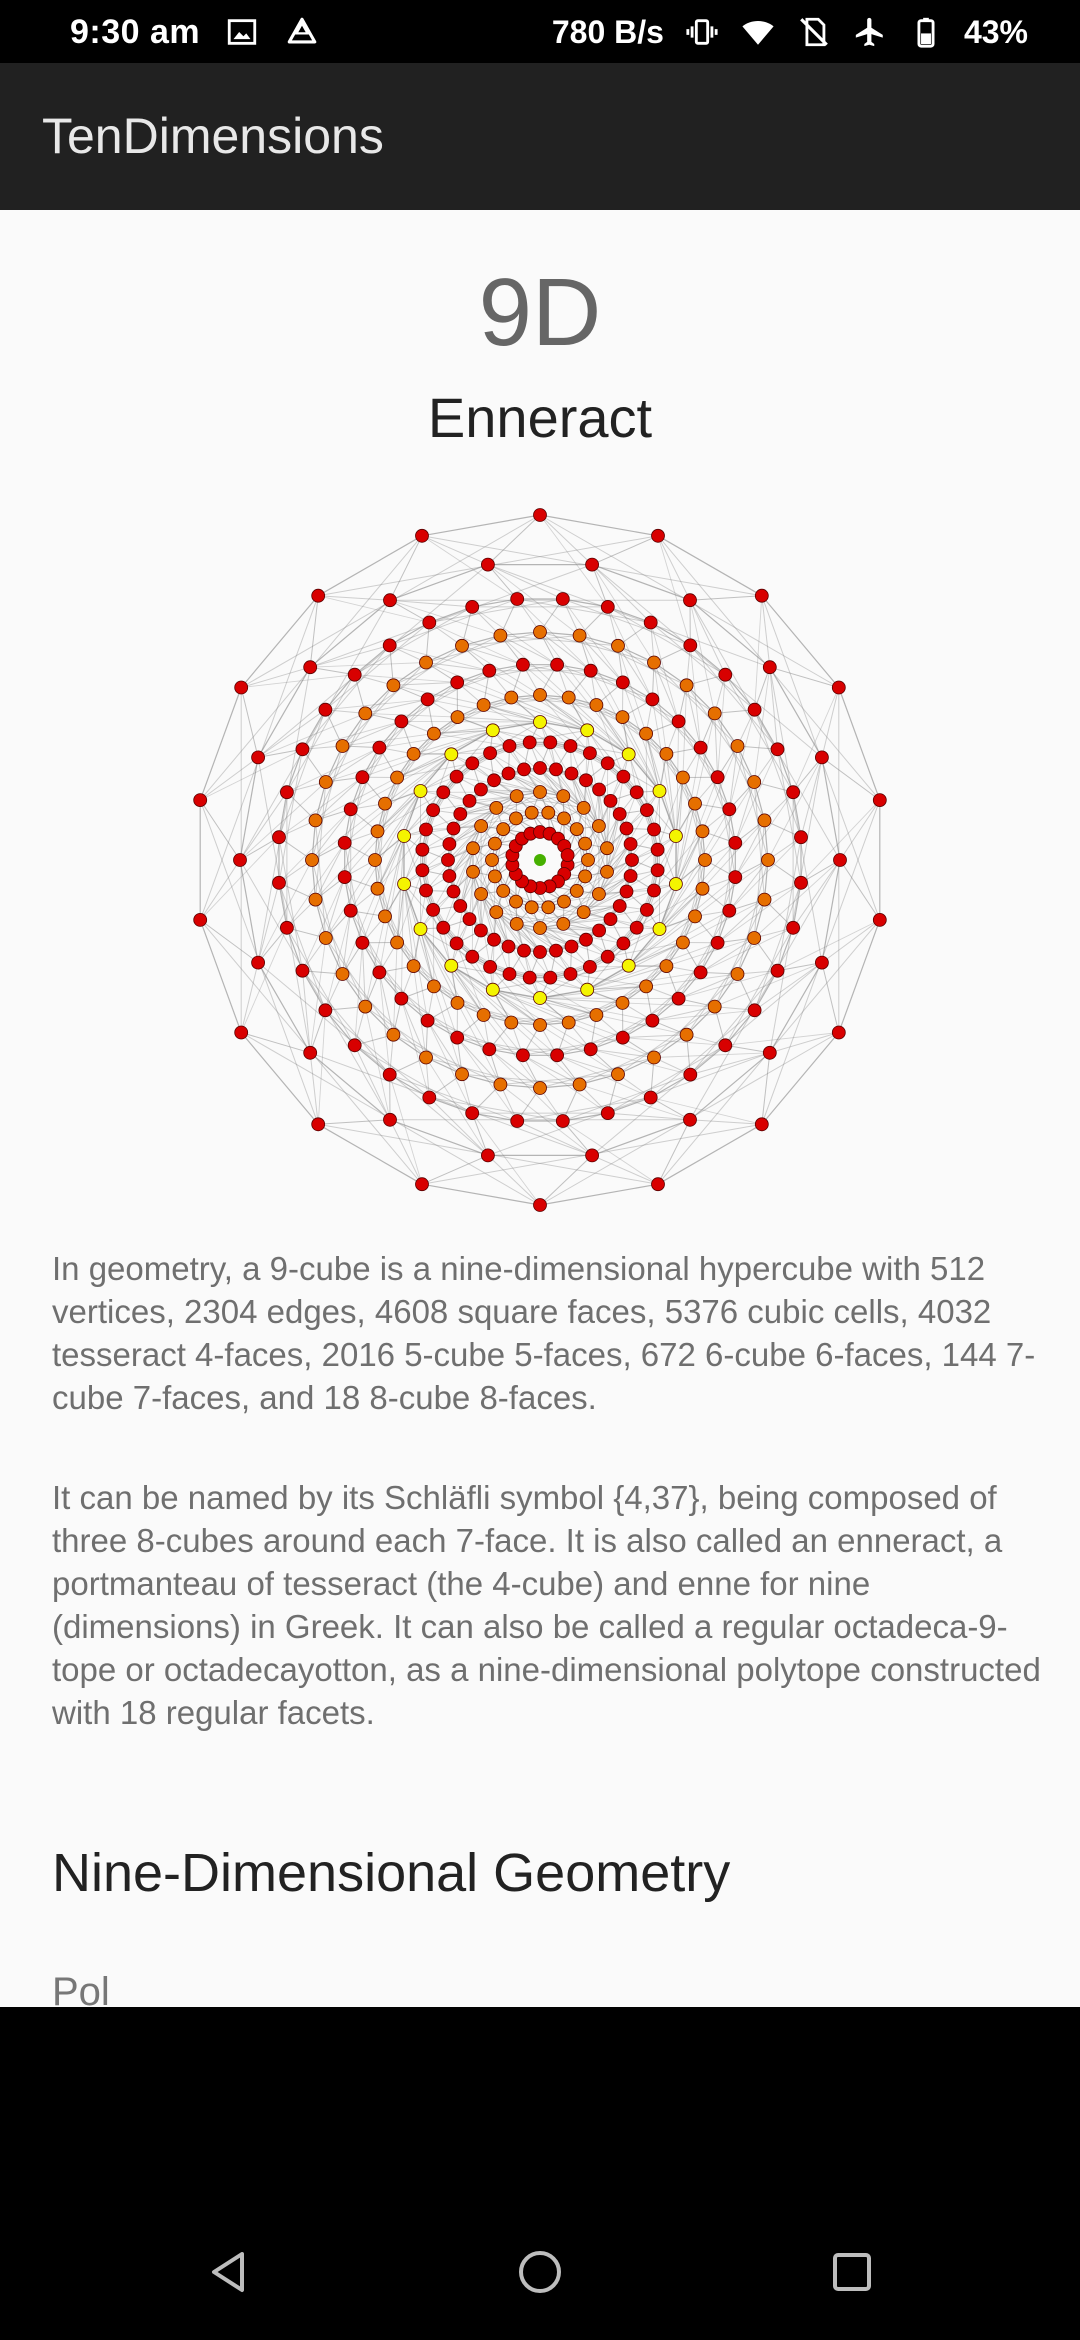  Describe the element at coordinates (242, 32) in the screenshot. I see `image-icon` at that location.